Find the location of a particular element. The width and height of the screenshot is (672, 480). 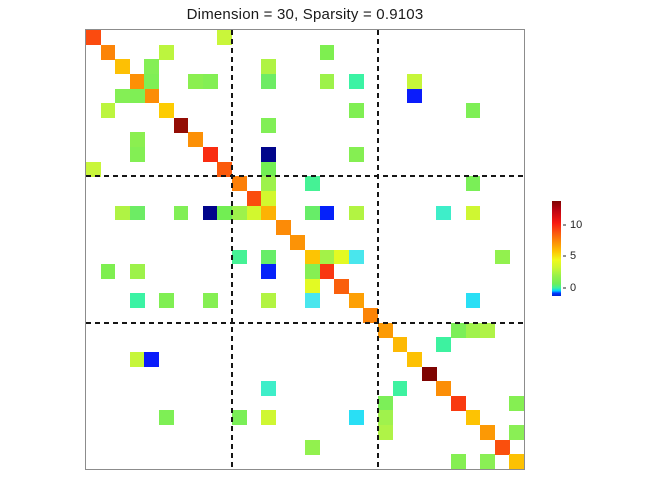

colorbar is located at coordinates (556, 248).